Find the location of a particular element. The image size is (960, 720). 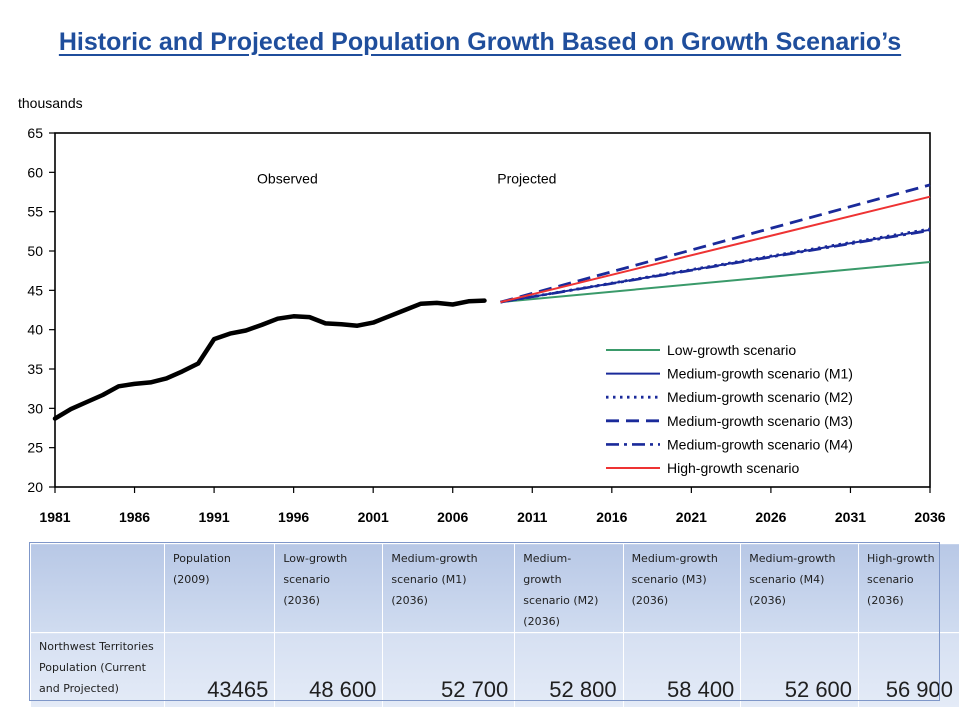

y-tick-label: 35 is located at coordinates (35, 369).